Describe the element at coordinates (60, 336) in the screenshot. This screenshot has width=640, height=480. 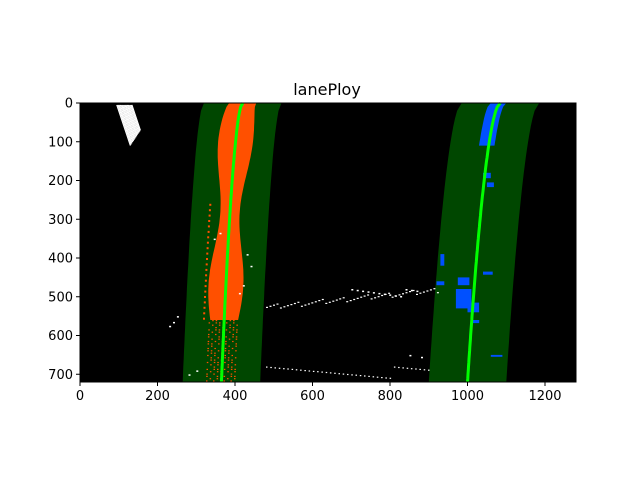
I see `y-tick-label: 600` at that location.